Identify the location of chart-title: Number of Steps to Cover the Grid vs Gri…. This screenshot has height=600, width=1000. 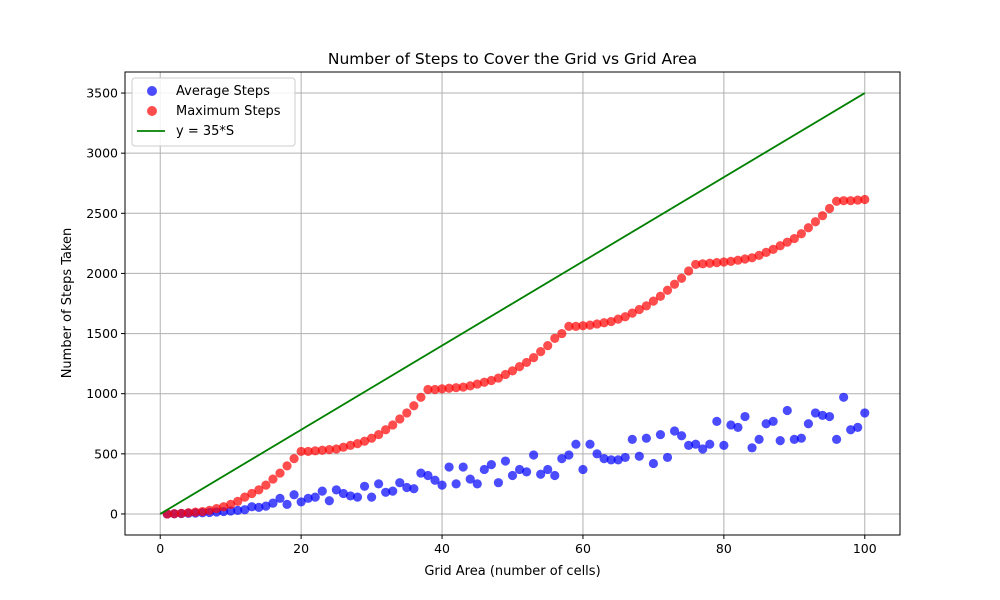
(512, 59).